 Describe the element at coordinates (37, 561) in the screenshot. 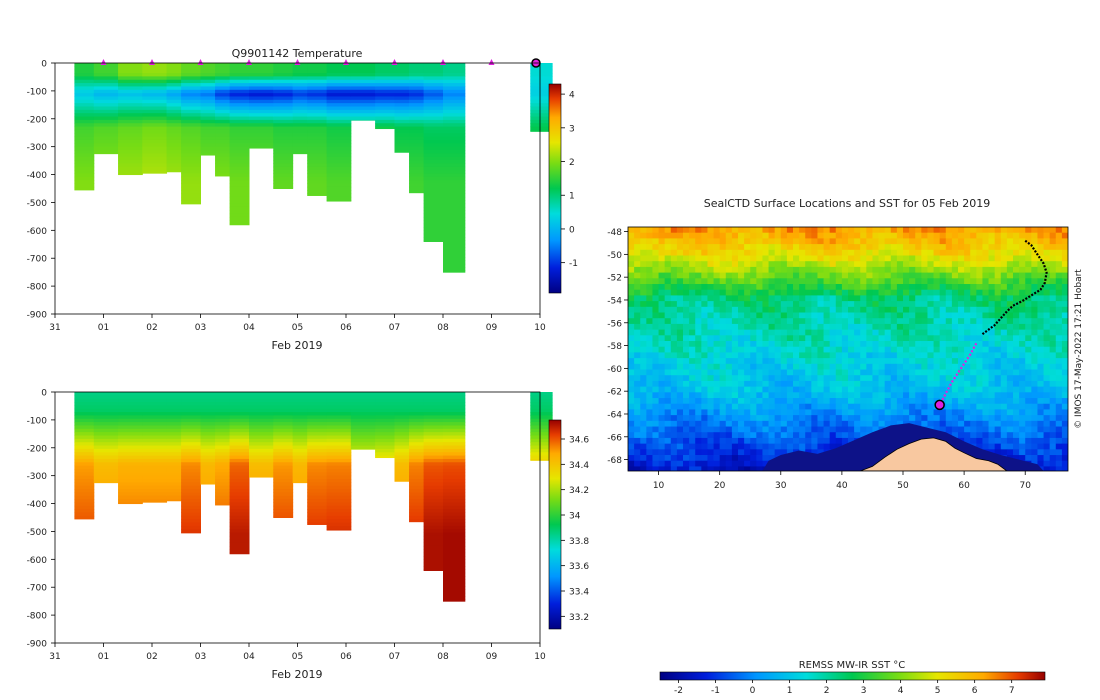

I see `y-tick-label: -600` at that location.